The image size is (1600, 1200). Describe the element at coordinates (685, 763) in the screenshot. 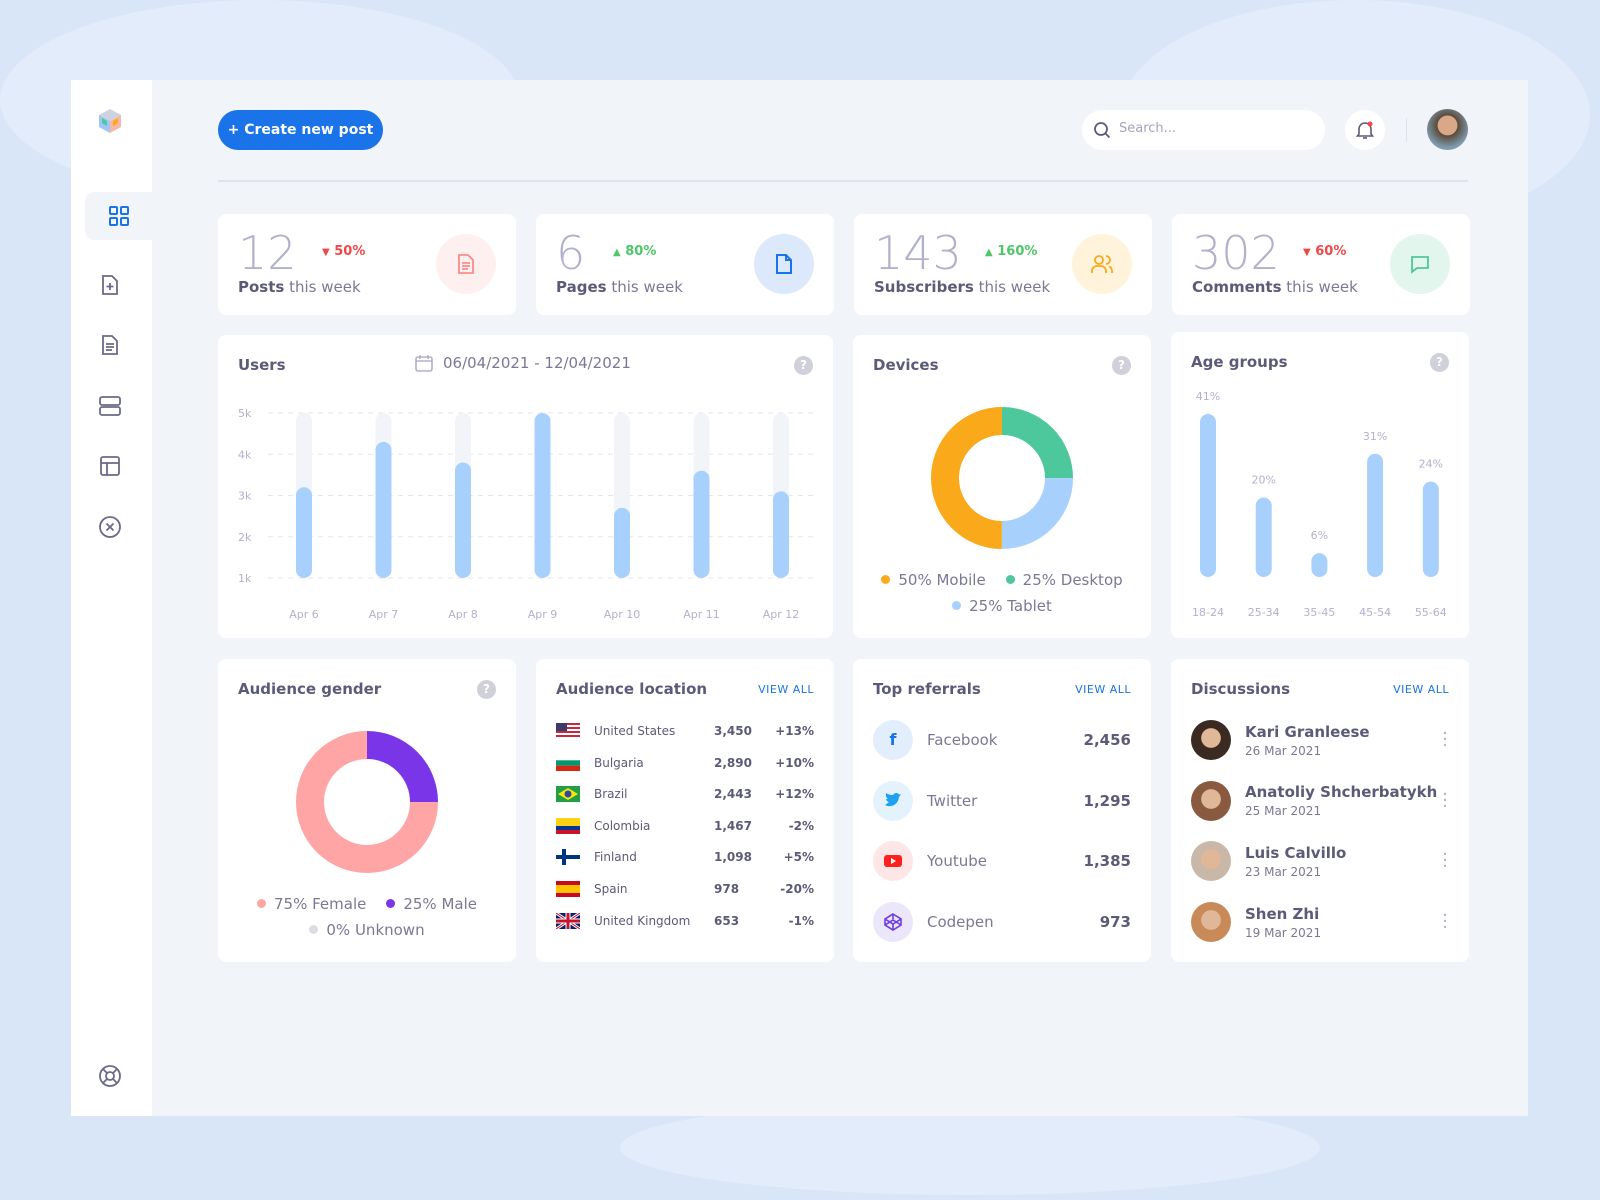

I see `location-row: Bulgaria 2,890 +10%` at that location.